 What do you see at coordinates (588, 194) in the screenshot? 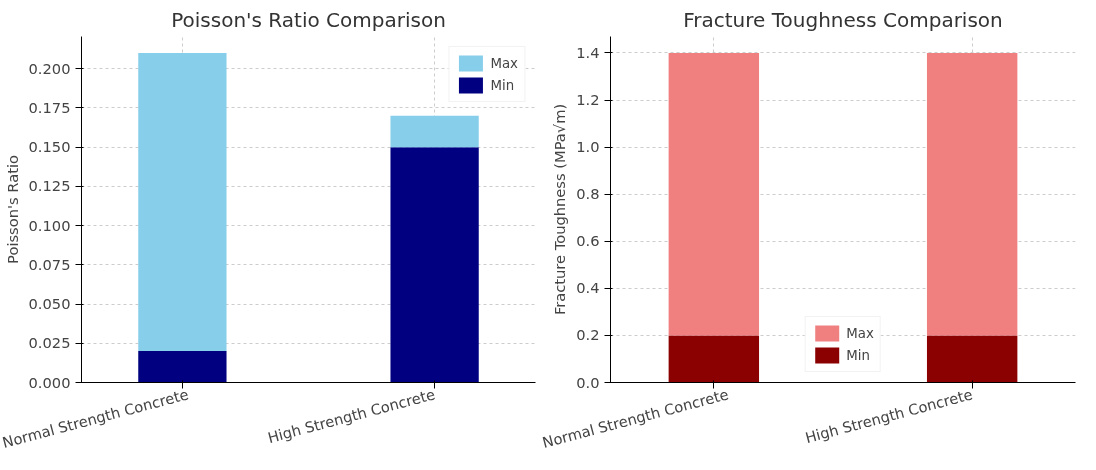
I see `y-tick-label: 0.8` at bounding box center [588, 194].